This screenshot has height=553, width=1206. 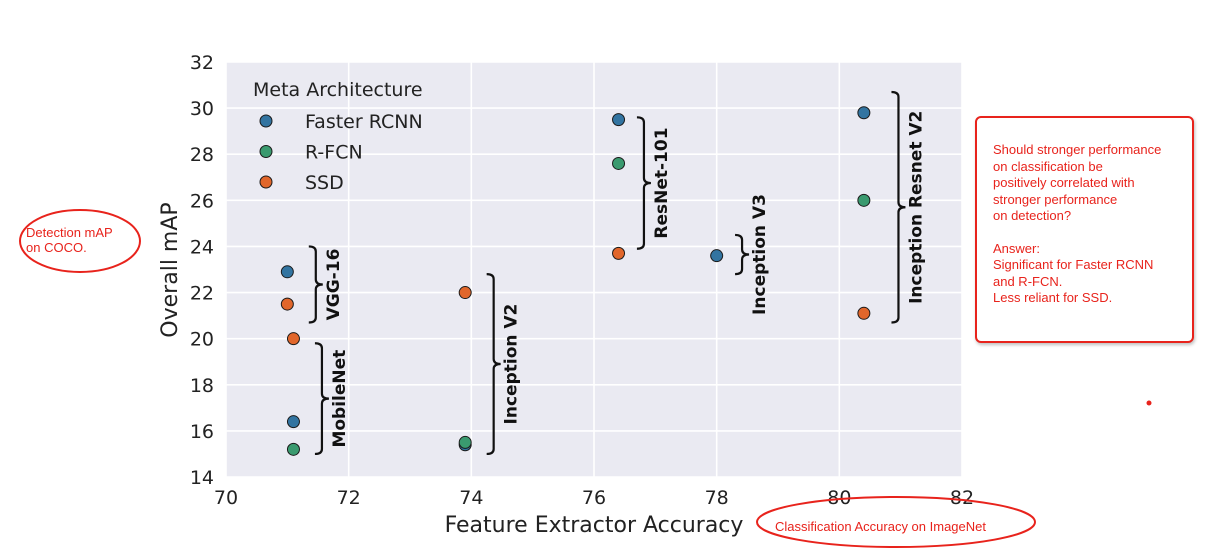 I want to click on spacer, so click(x=1089, y=233).